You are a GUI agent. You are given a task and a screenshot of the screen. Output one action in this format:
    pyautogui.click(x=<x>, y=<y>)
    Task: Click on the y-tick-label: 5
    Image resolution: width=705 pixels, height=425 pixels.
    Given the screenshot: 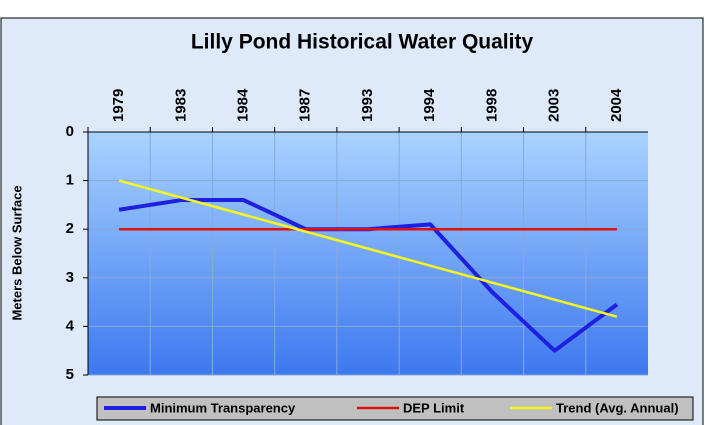 What is the action you would take?
    pyautogui.click(x=70, y=374)
    